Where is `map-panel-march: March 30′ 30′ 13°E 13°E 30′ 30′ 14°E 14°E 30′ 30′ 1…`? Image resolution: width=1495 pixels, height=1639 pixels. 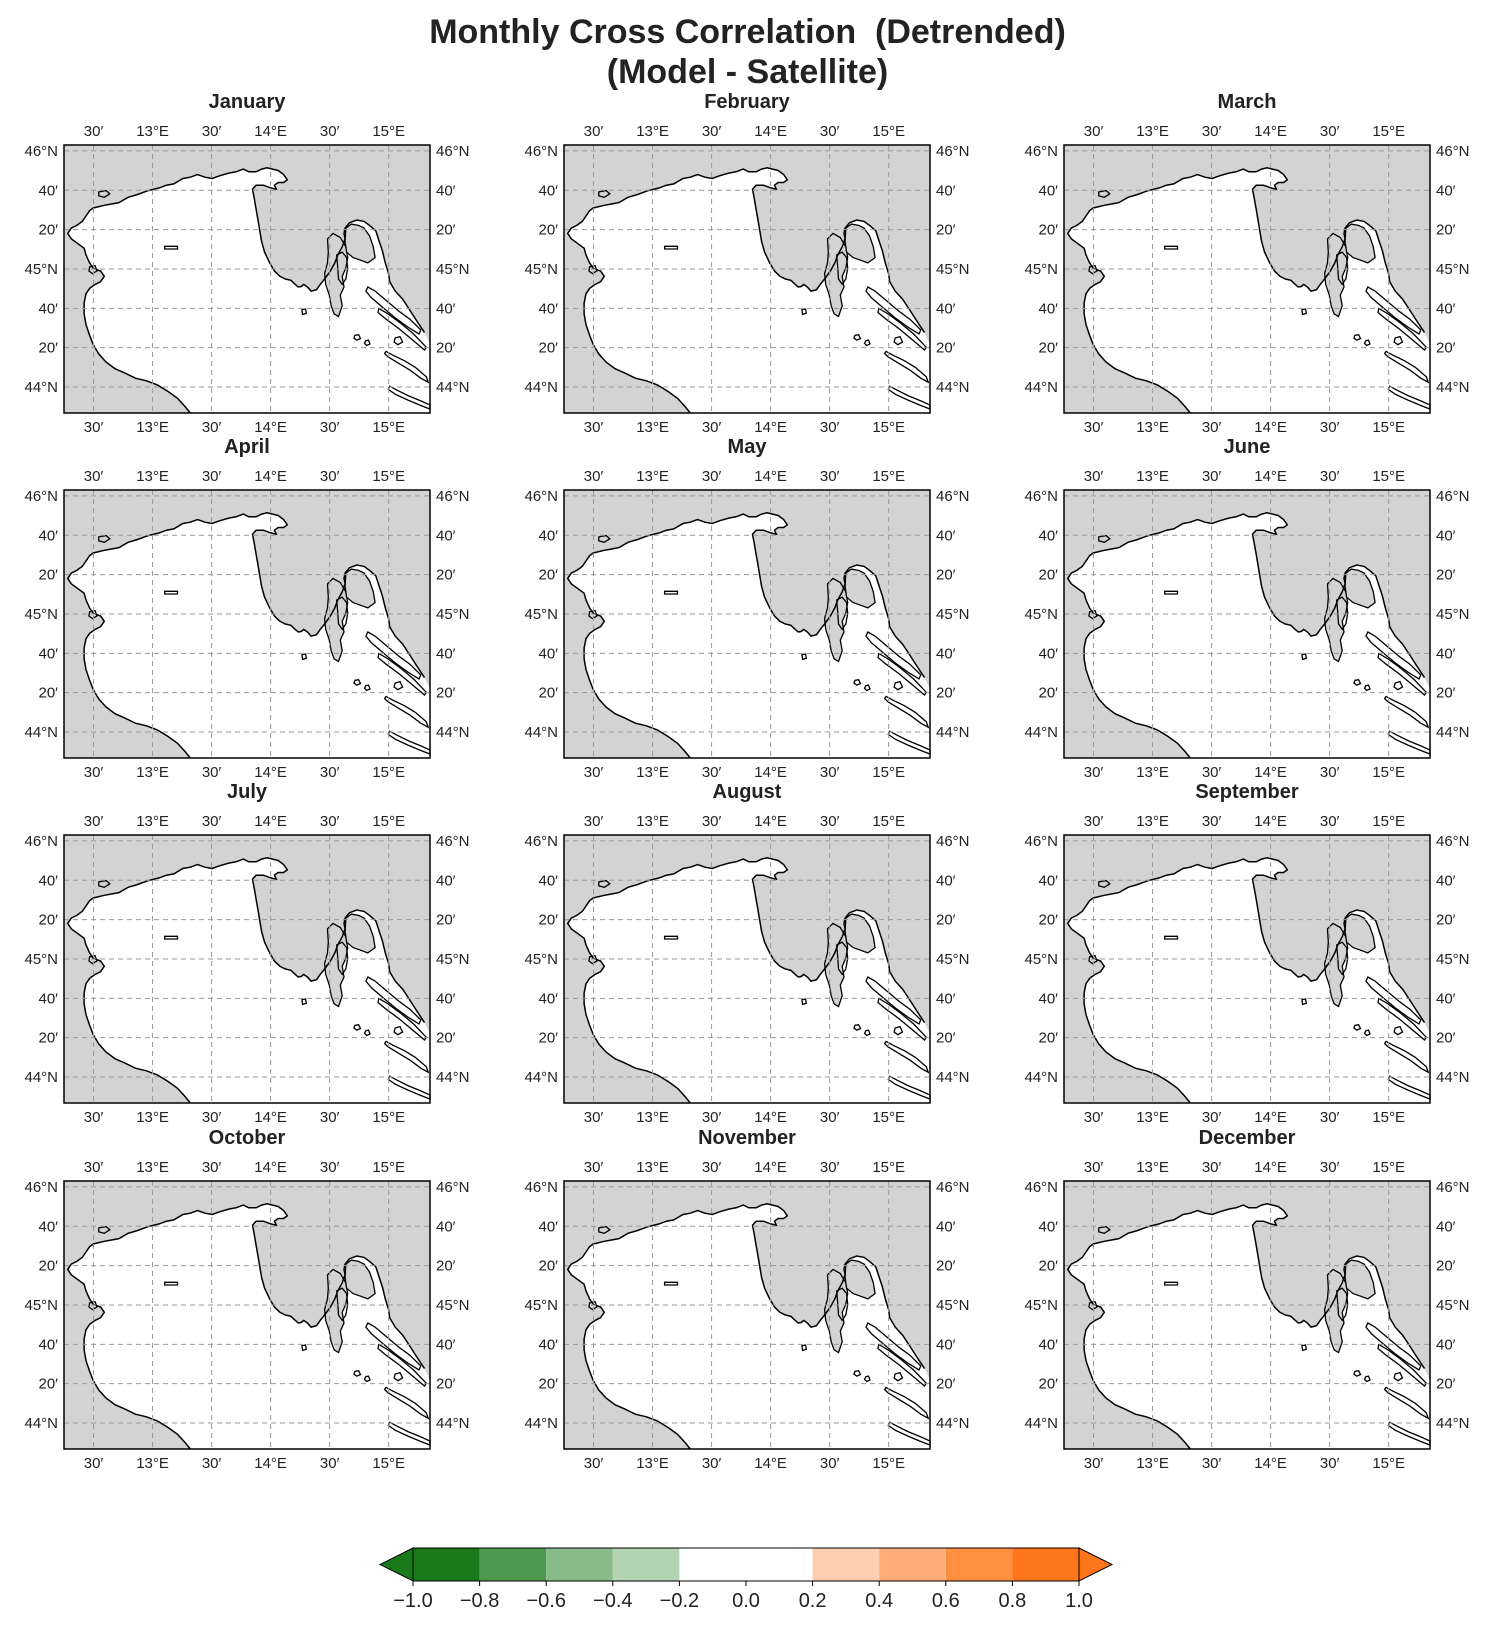 map-panel-march: March 30′ 30′ 13°E 13°E 30′ 30′ 14°E 14°E 30′ 30′ 1… is located at coordinates (1246, 263).